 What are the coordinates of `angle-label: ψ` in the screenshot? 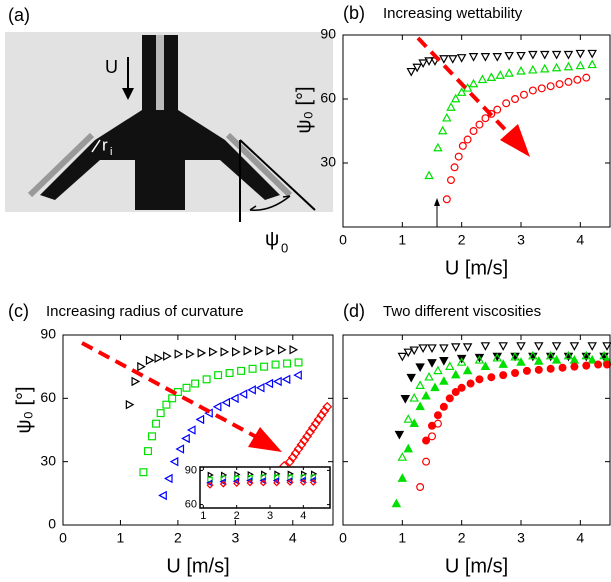 It's located at (272, 239).